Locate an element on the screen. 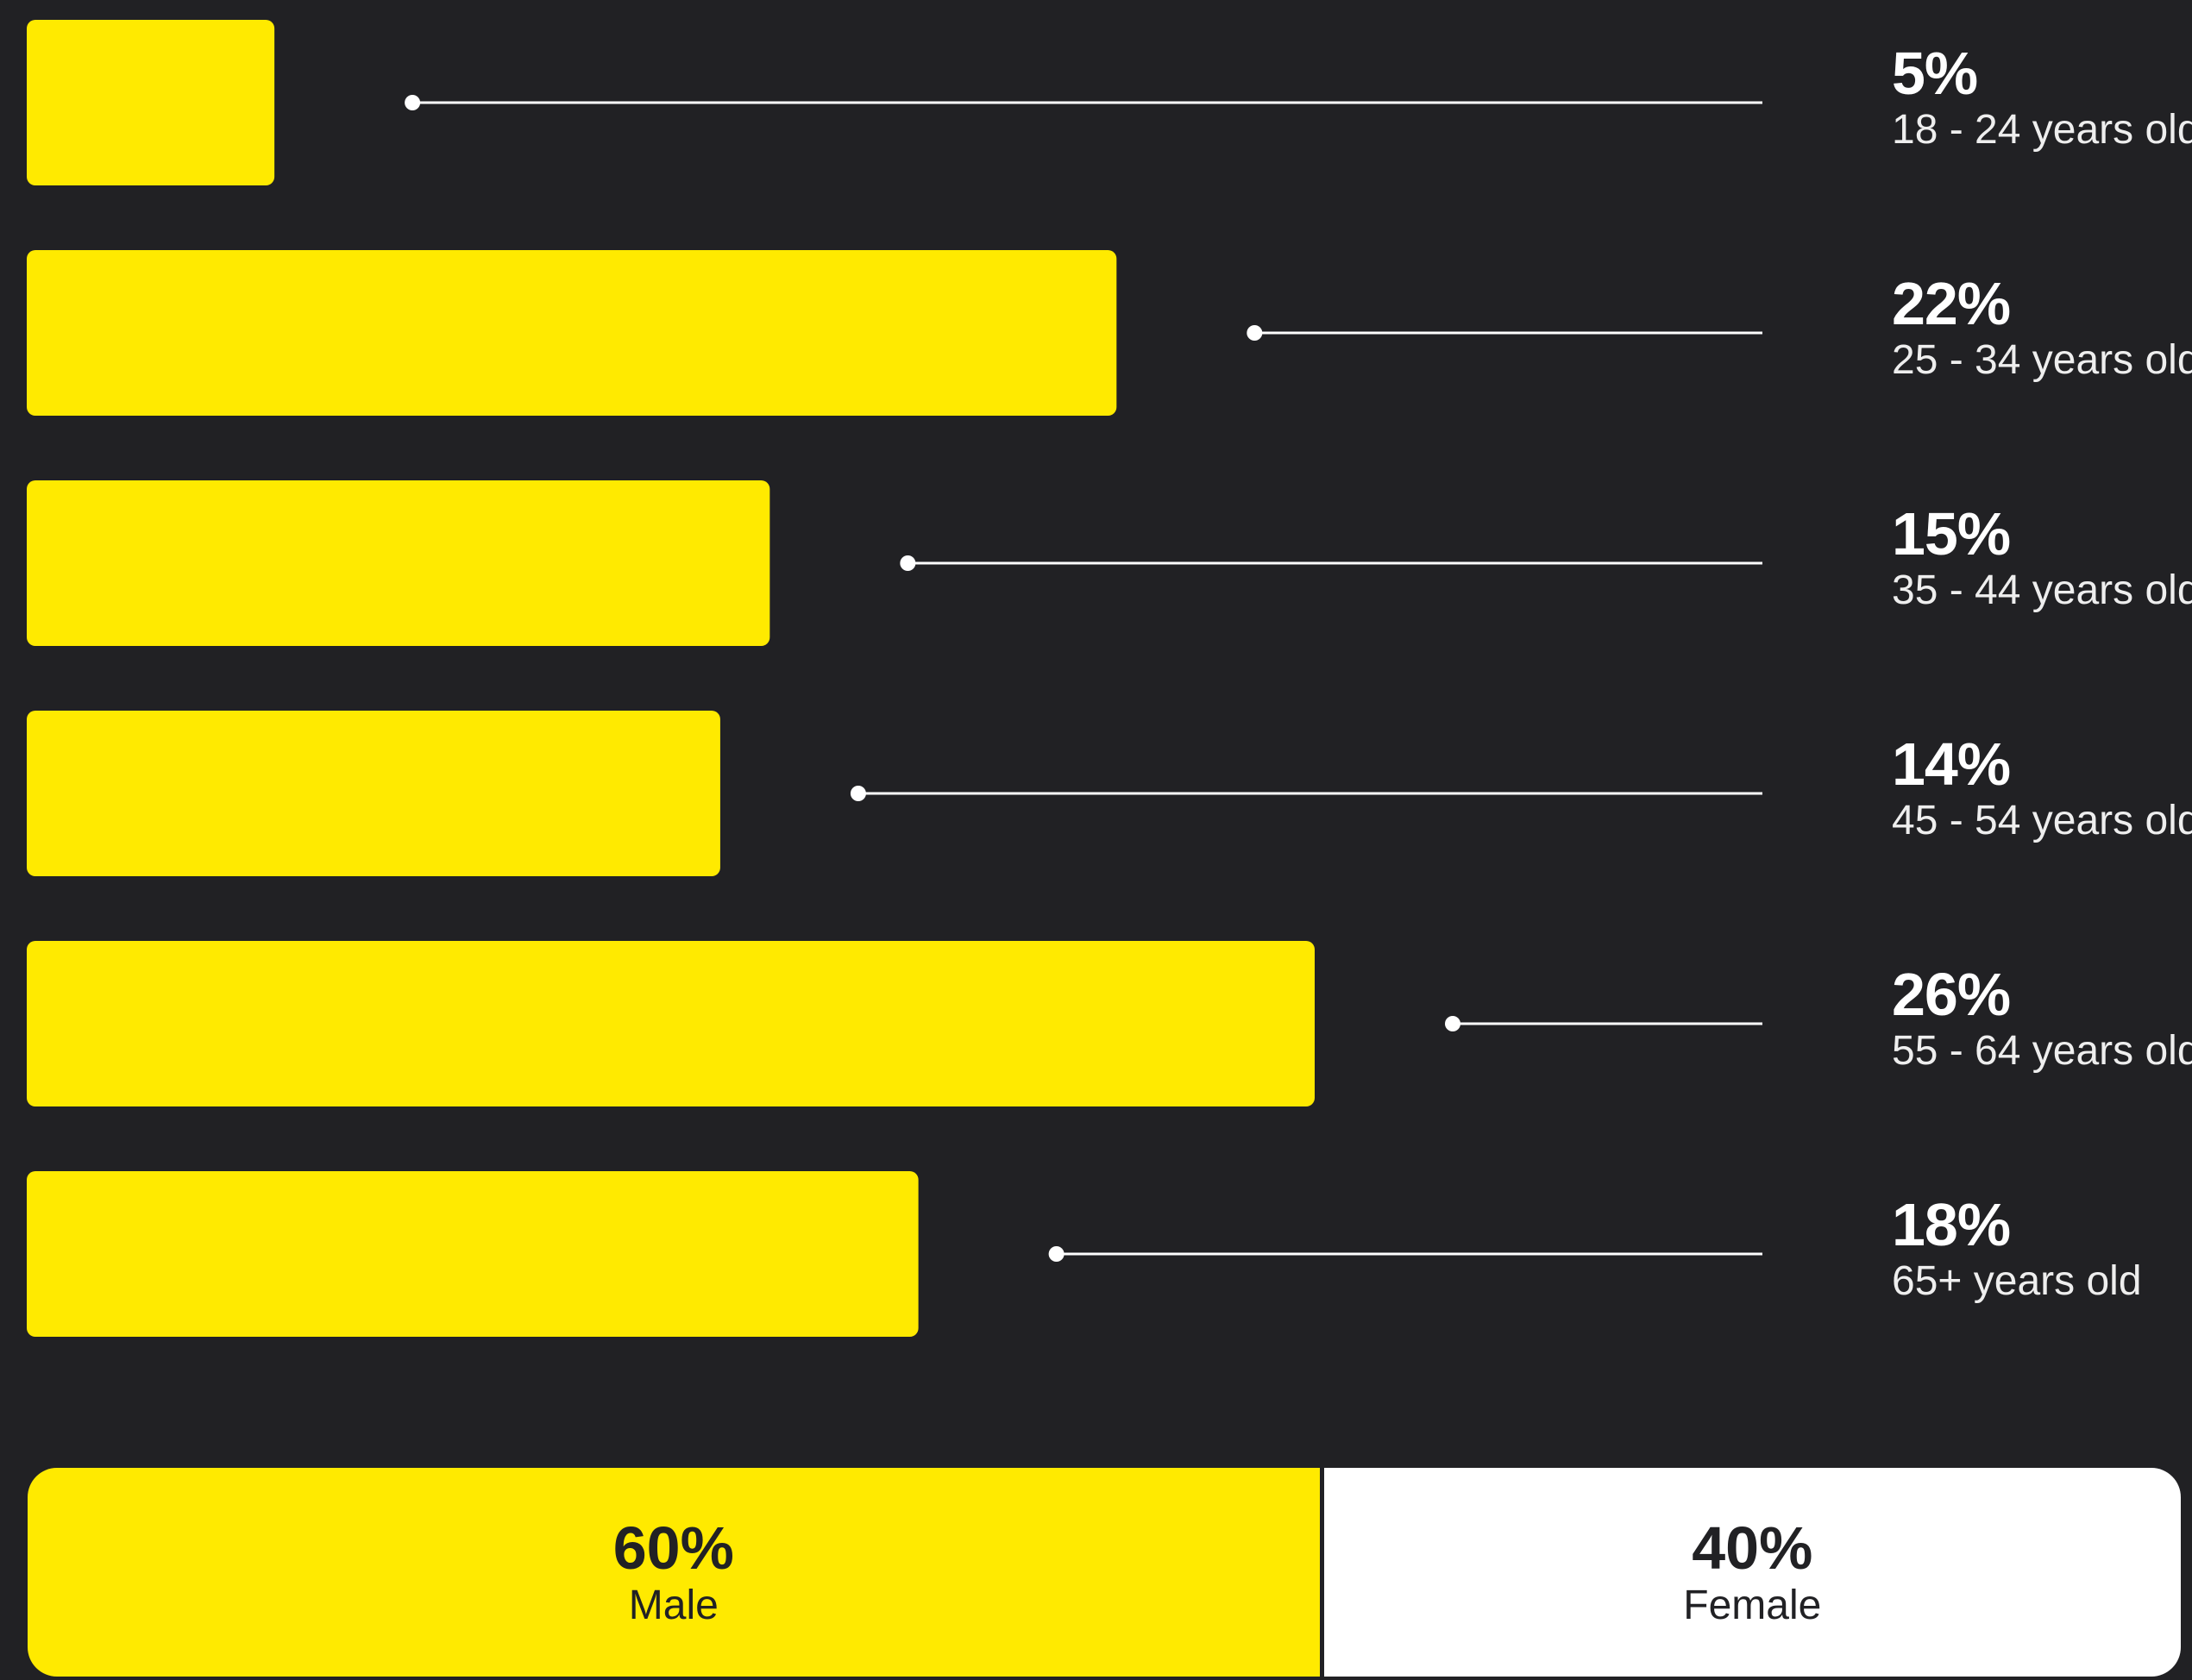 The image size is (2192, 1680). age-bar-category-label: 25 - 34 years old is located at coordinates (2042, 360).